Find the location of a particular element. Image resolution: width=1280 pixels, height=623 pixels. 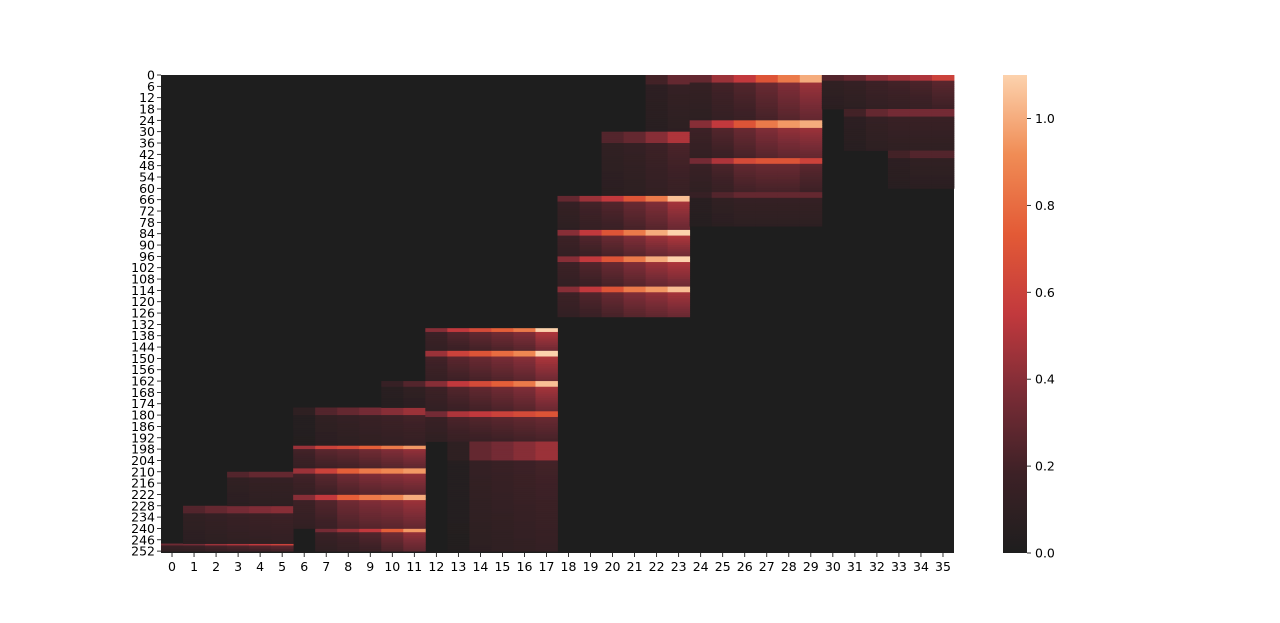

y-tick-label: 42 is located at coordinates (147, 154).